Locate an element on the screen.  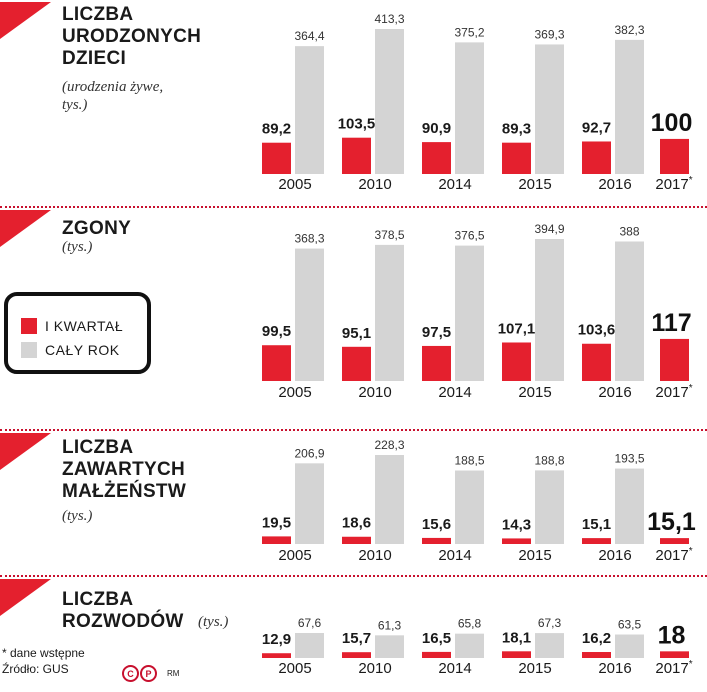
bar-year-label: 228,3 is located at coordinates (389, 445).